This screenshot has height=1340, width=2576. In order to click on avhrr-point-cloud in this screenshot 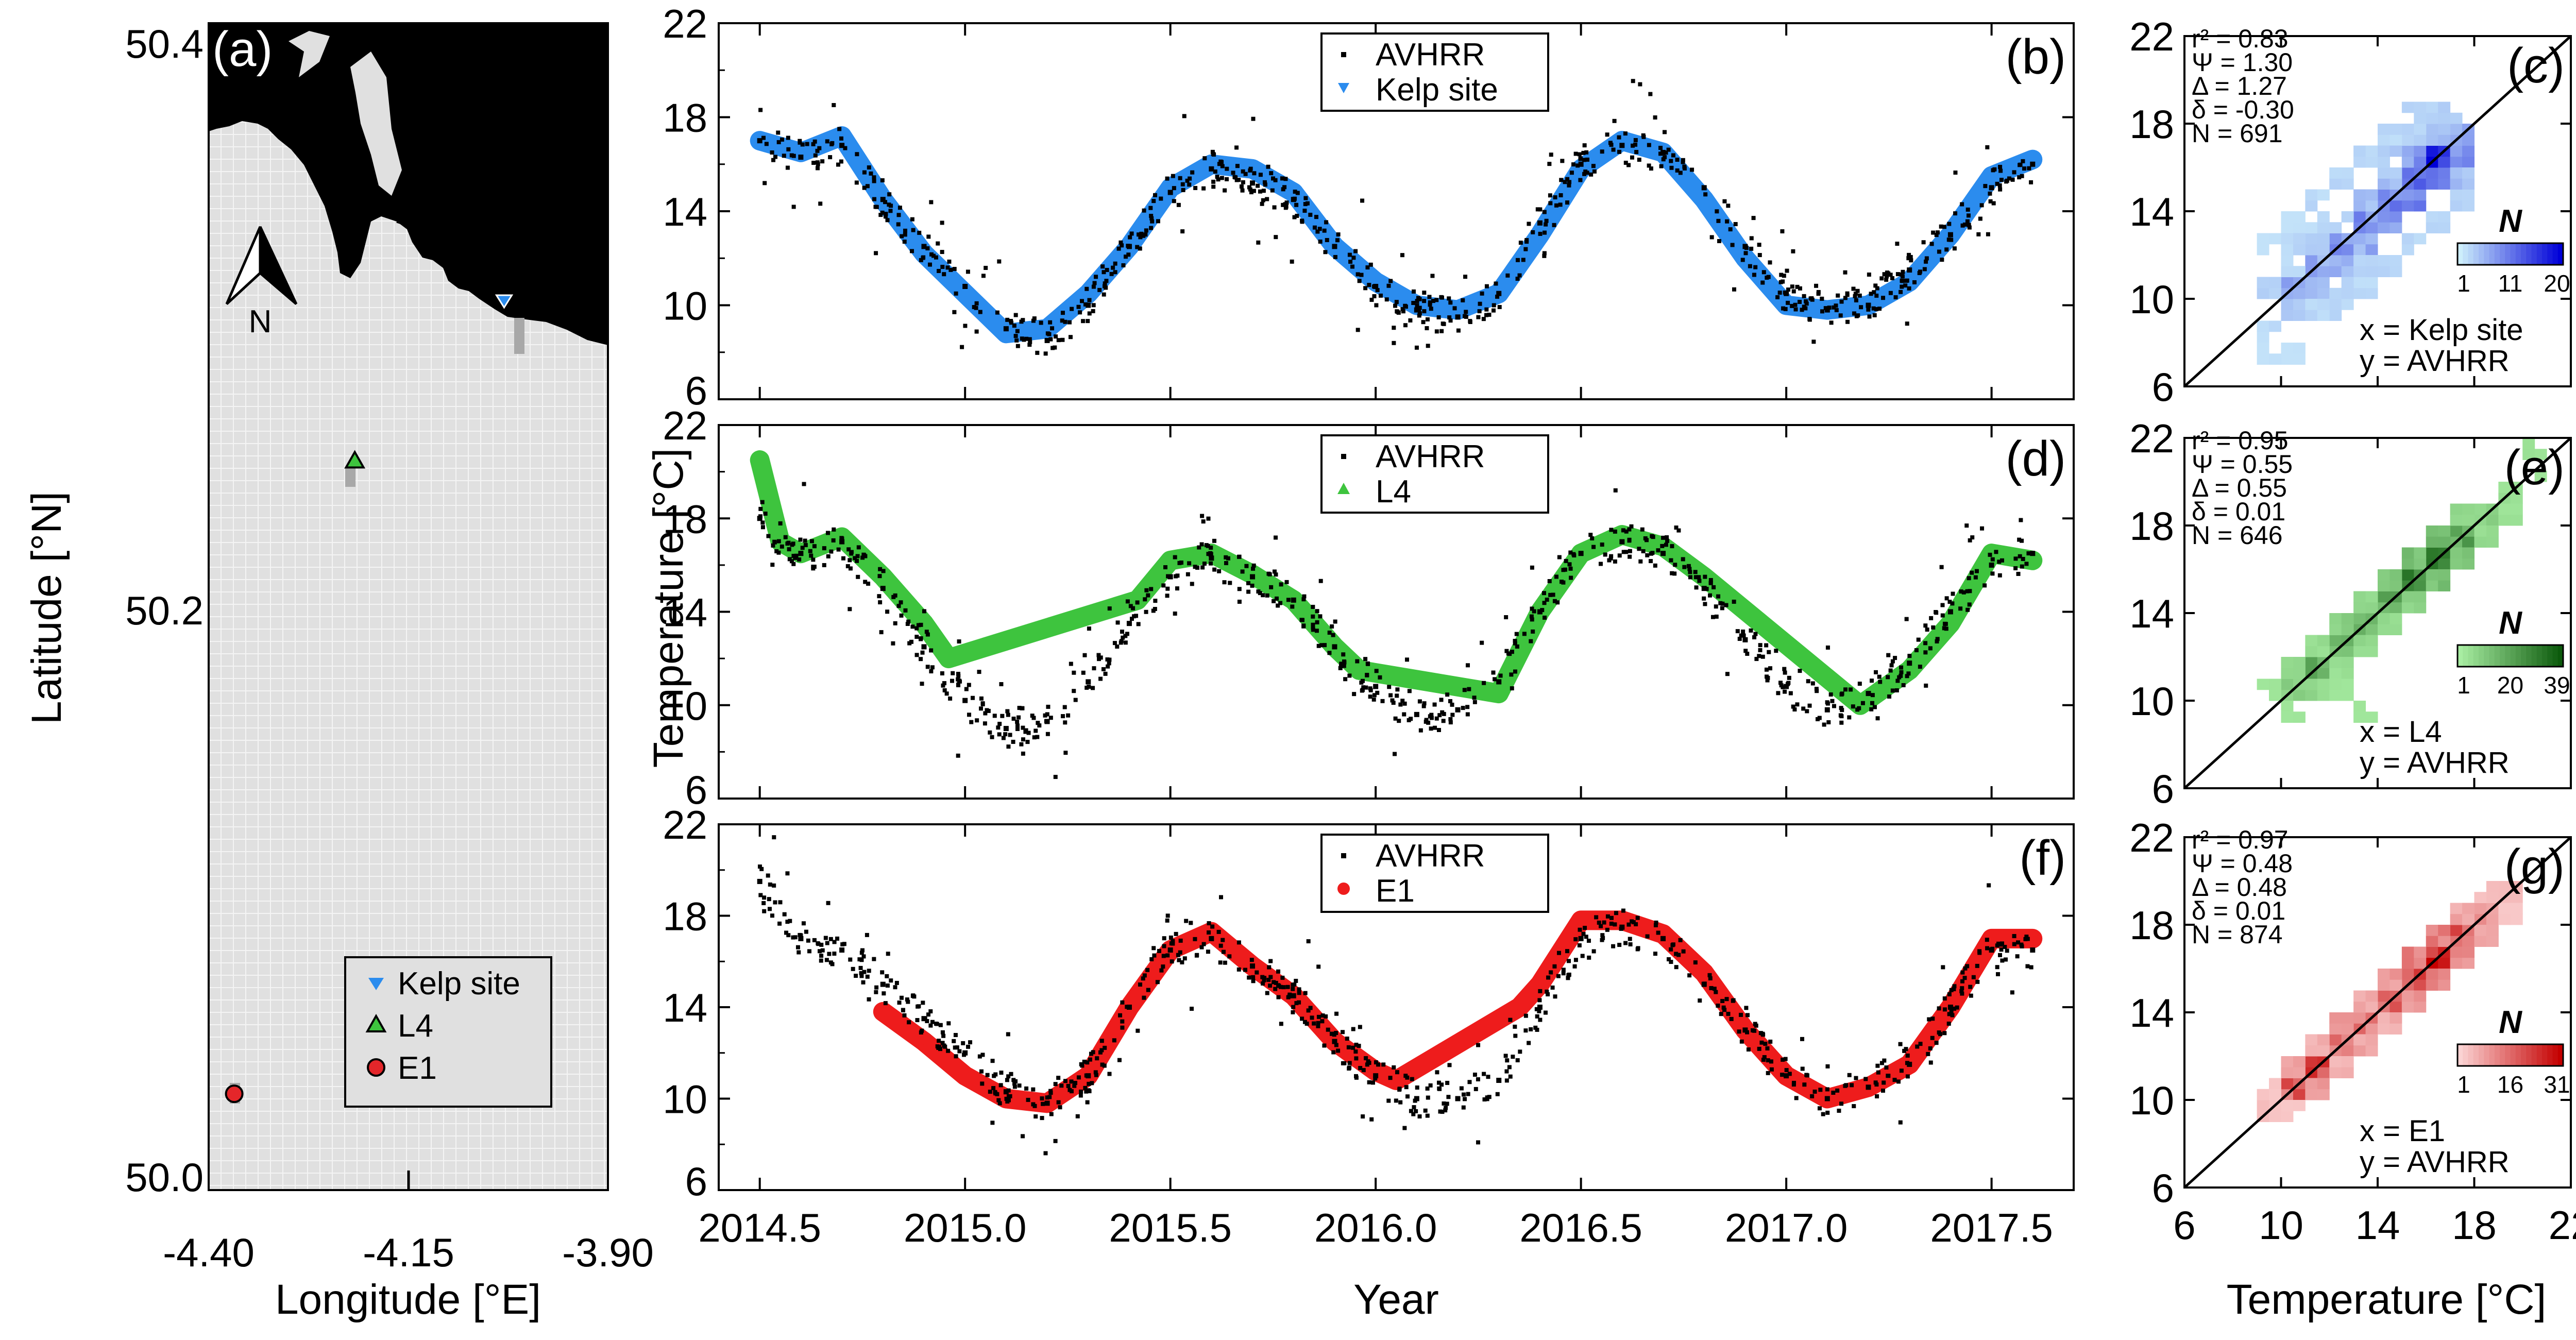, I will do `click(1395, 217)`.